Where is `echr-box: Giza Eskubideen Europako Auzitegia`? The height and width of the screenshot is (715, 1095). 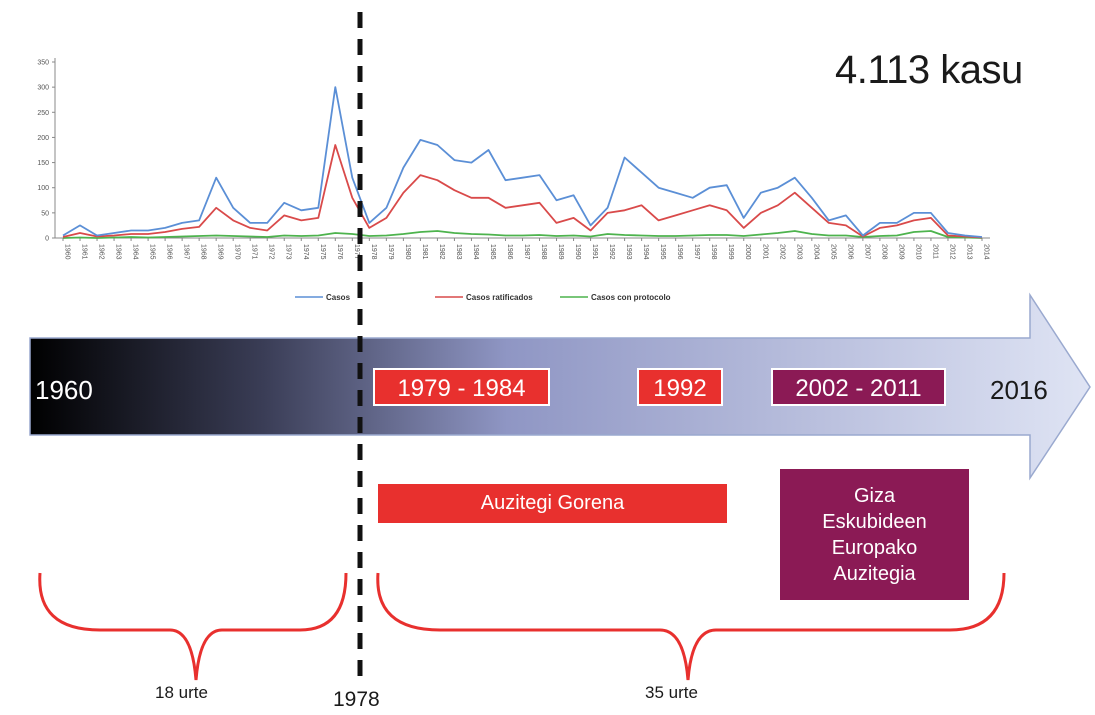
echr-box: Giza Eskubideen Europako Auzitegia is located at coordinates (874, 534).